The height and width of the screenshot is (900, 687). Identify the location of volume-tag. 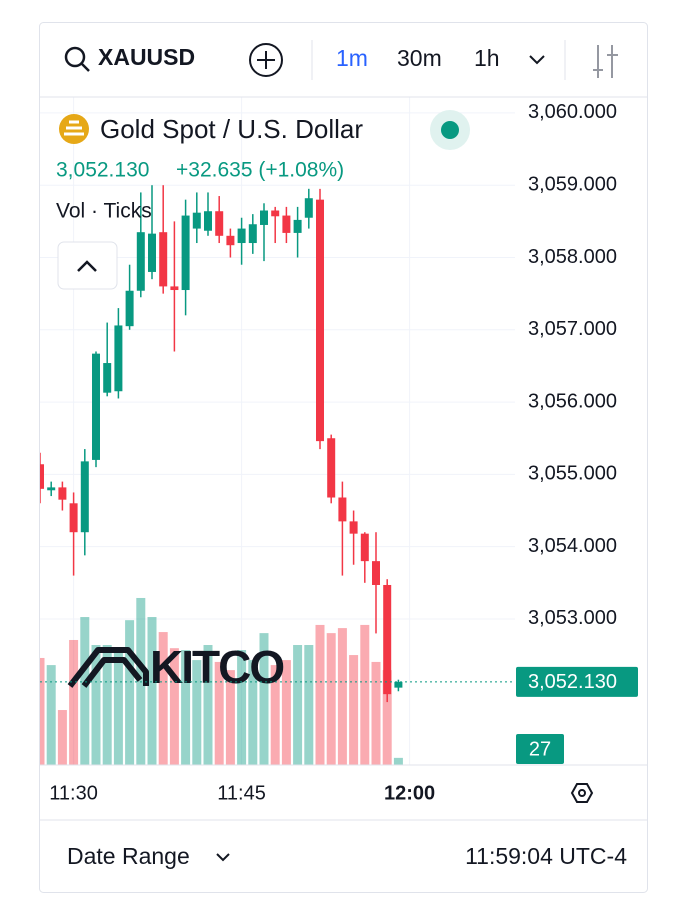
(540, 749).